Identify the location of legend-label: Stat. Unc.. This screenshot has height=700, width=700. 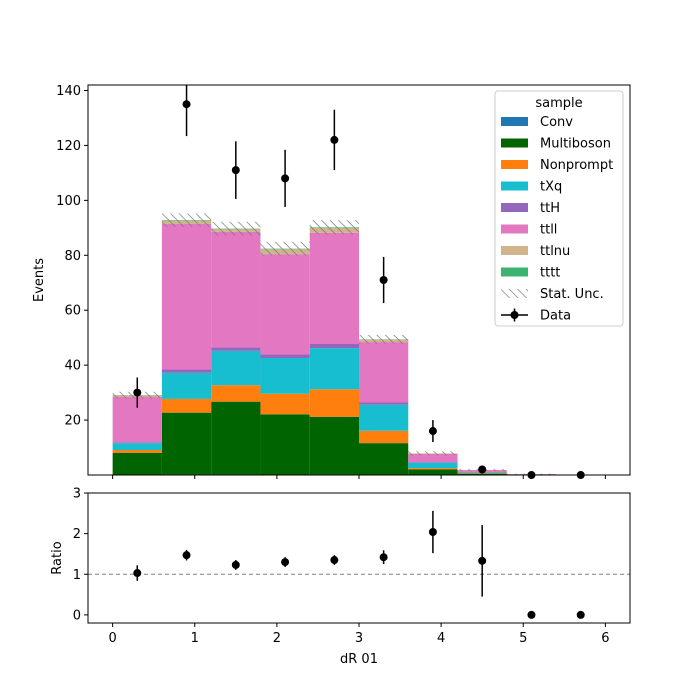
(572, 294).